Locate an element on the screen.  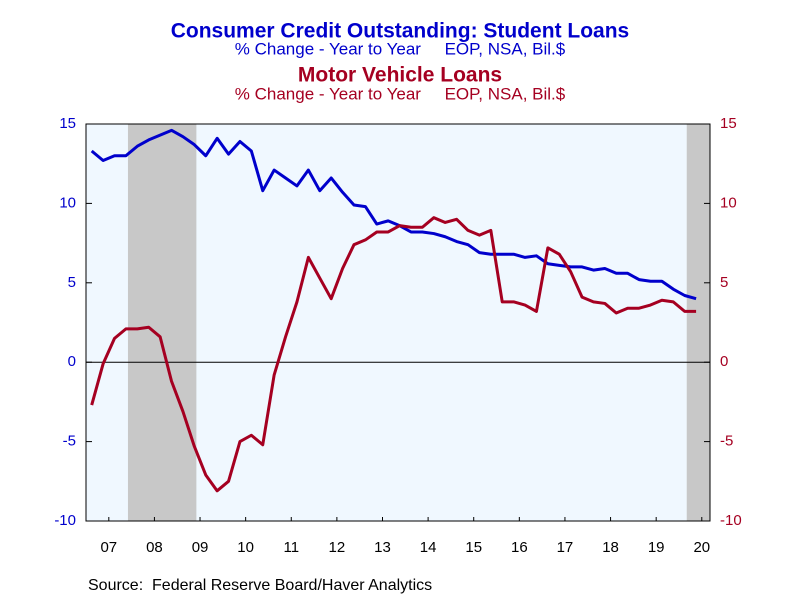
y-tick-label: 15 is located at coordinates (67, 123).